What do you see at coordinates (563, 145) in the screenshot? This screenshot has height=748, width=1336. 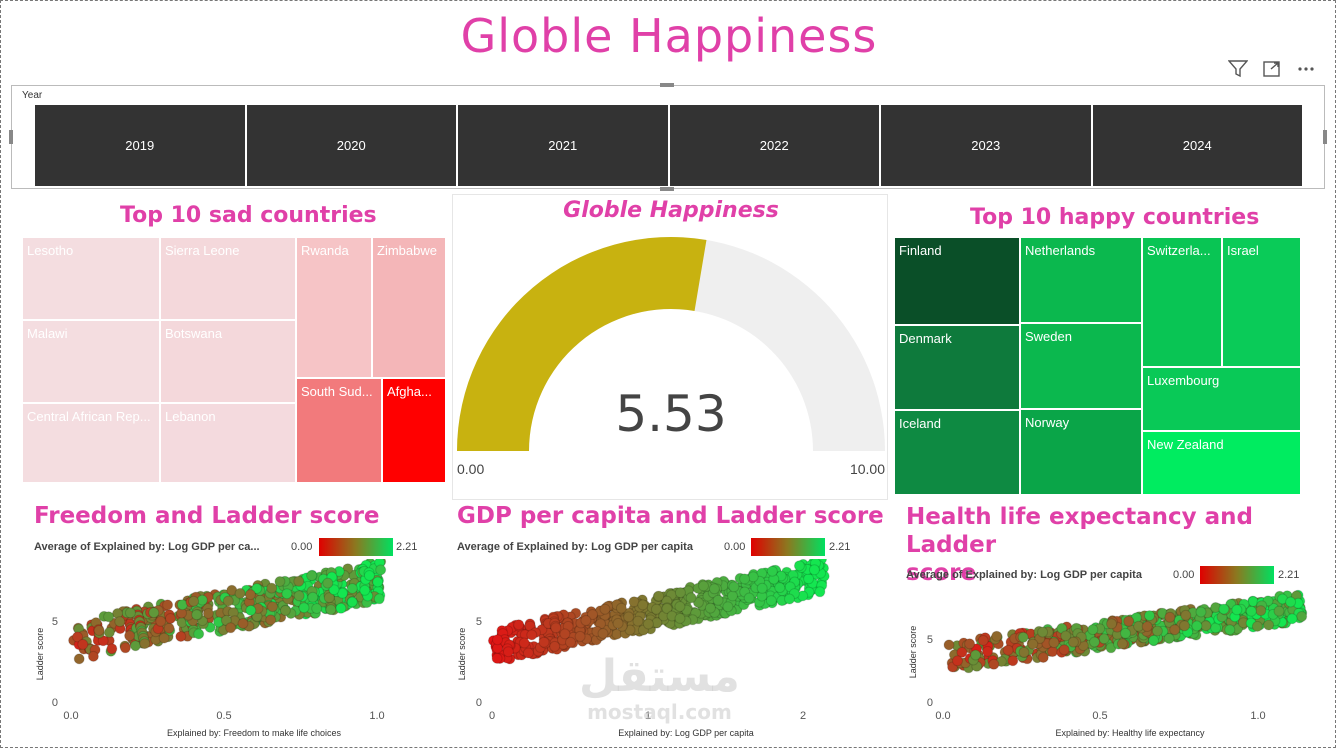 I see `year-button-2021: 2021` at bounding box center [563, 145].